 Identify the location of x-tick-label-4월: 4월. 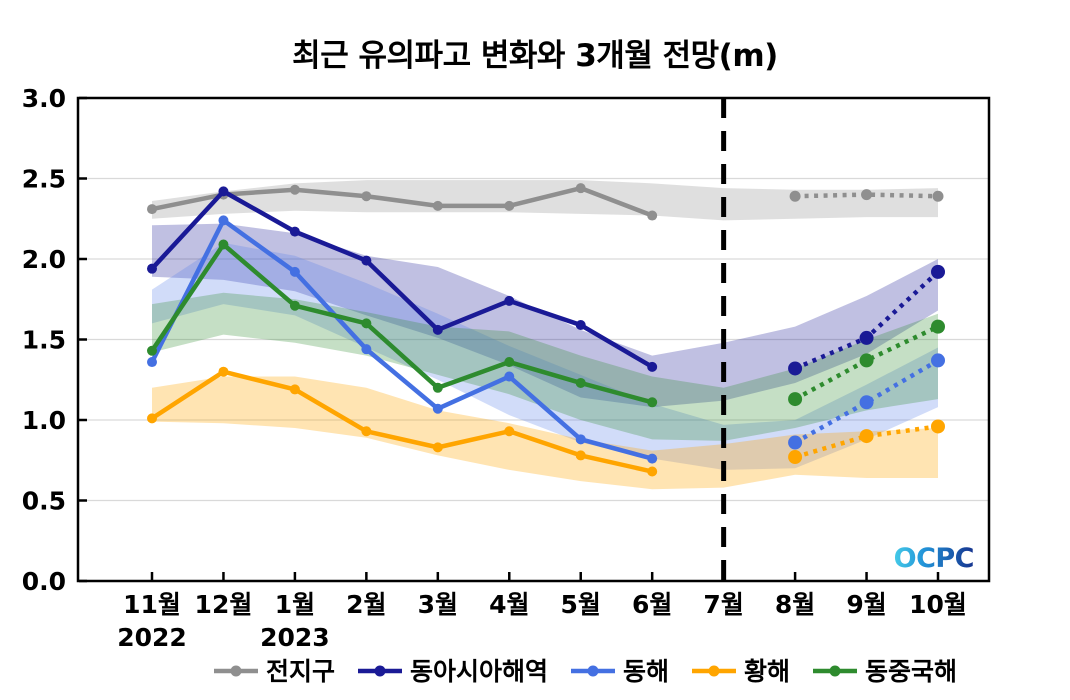
(509, 604).